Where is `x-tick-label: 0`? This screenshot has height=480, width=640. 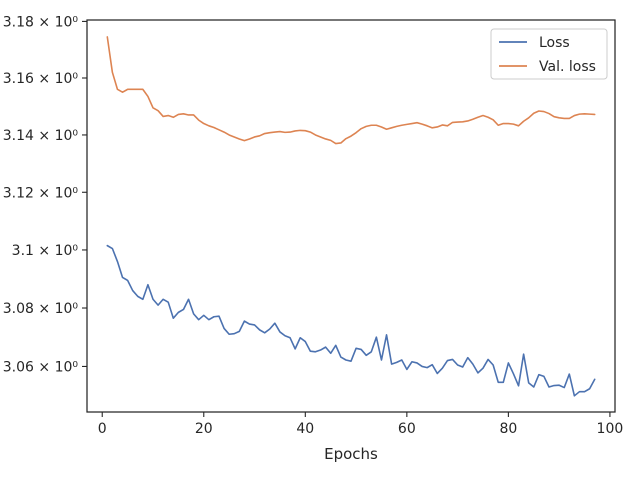 x-tick-label: 0 is located at coordinates (102, 429).